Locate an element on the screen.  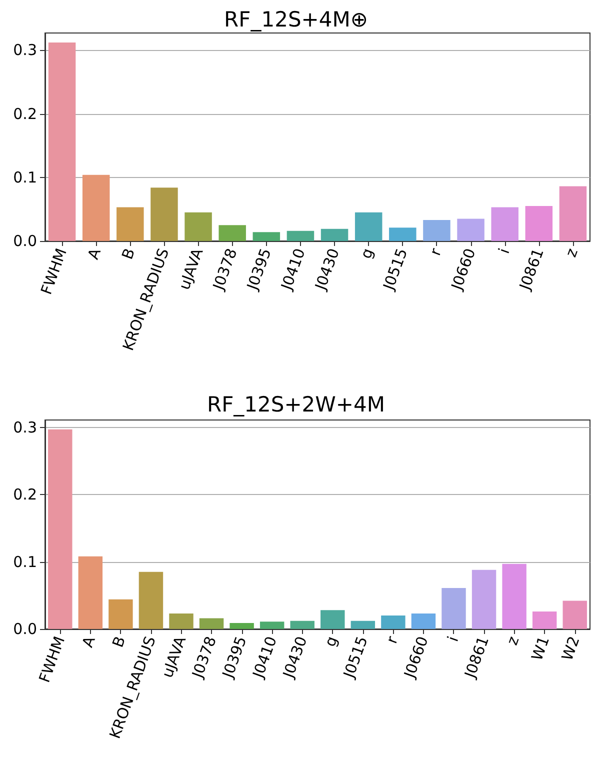
chart-title: RF_12S+2W+4M is located at coordinates (296, 404).